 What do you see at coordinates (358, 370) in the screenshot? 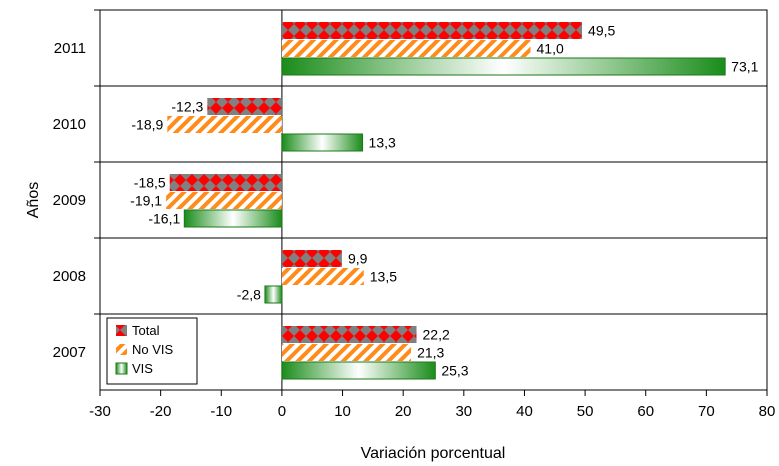
I see `bar-vis-2007` at bounding box center [358, 370].